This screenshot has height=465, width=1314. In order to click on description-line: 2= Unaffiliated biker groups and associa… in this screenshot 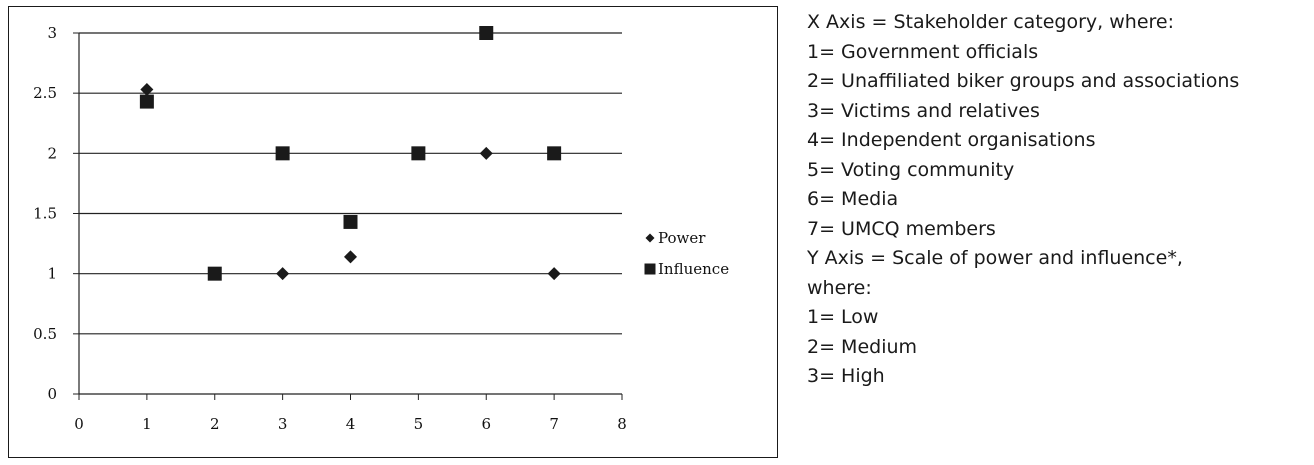, I will do `click(1023, 81)`.